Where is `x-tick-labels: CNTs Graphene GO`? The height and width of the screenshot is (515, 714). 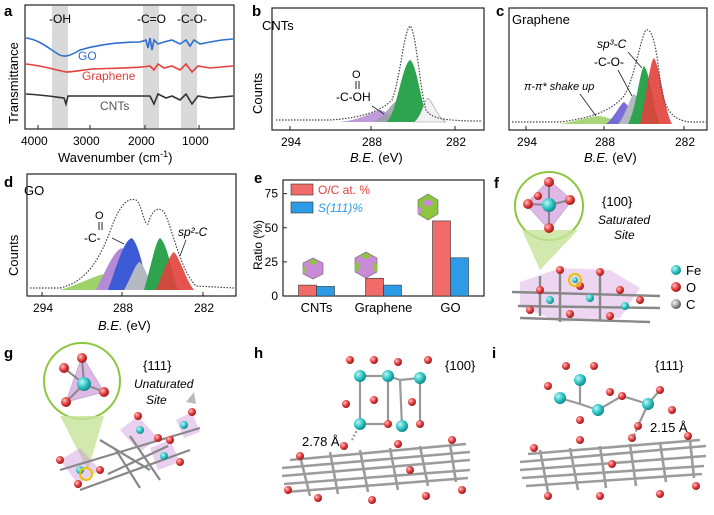
x-tick-labels: CNTs Graphene GO is located at coordinates (381, 307).